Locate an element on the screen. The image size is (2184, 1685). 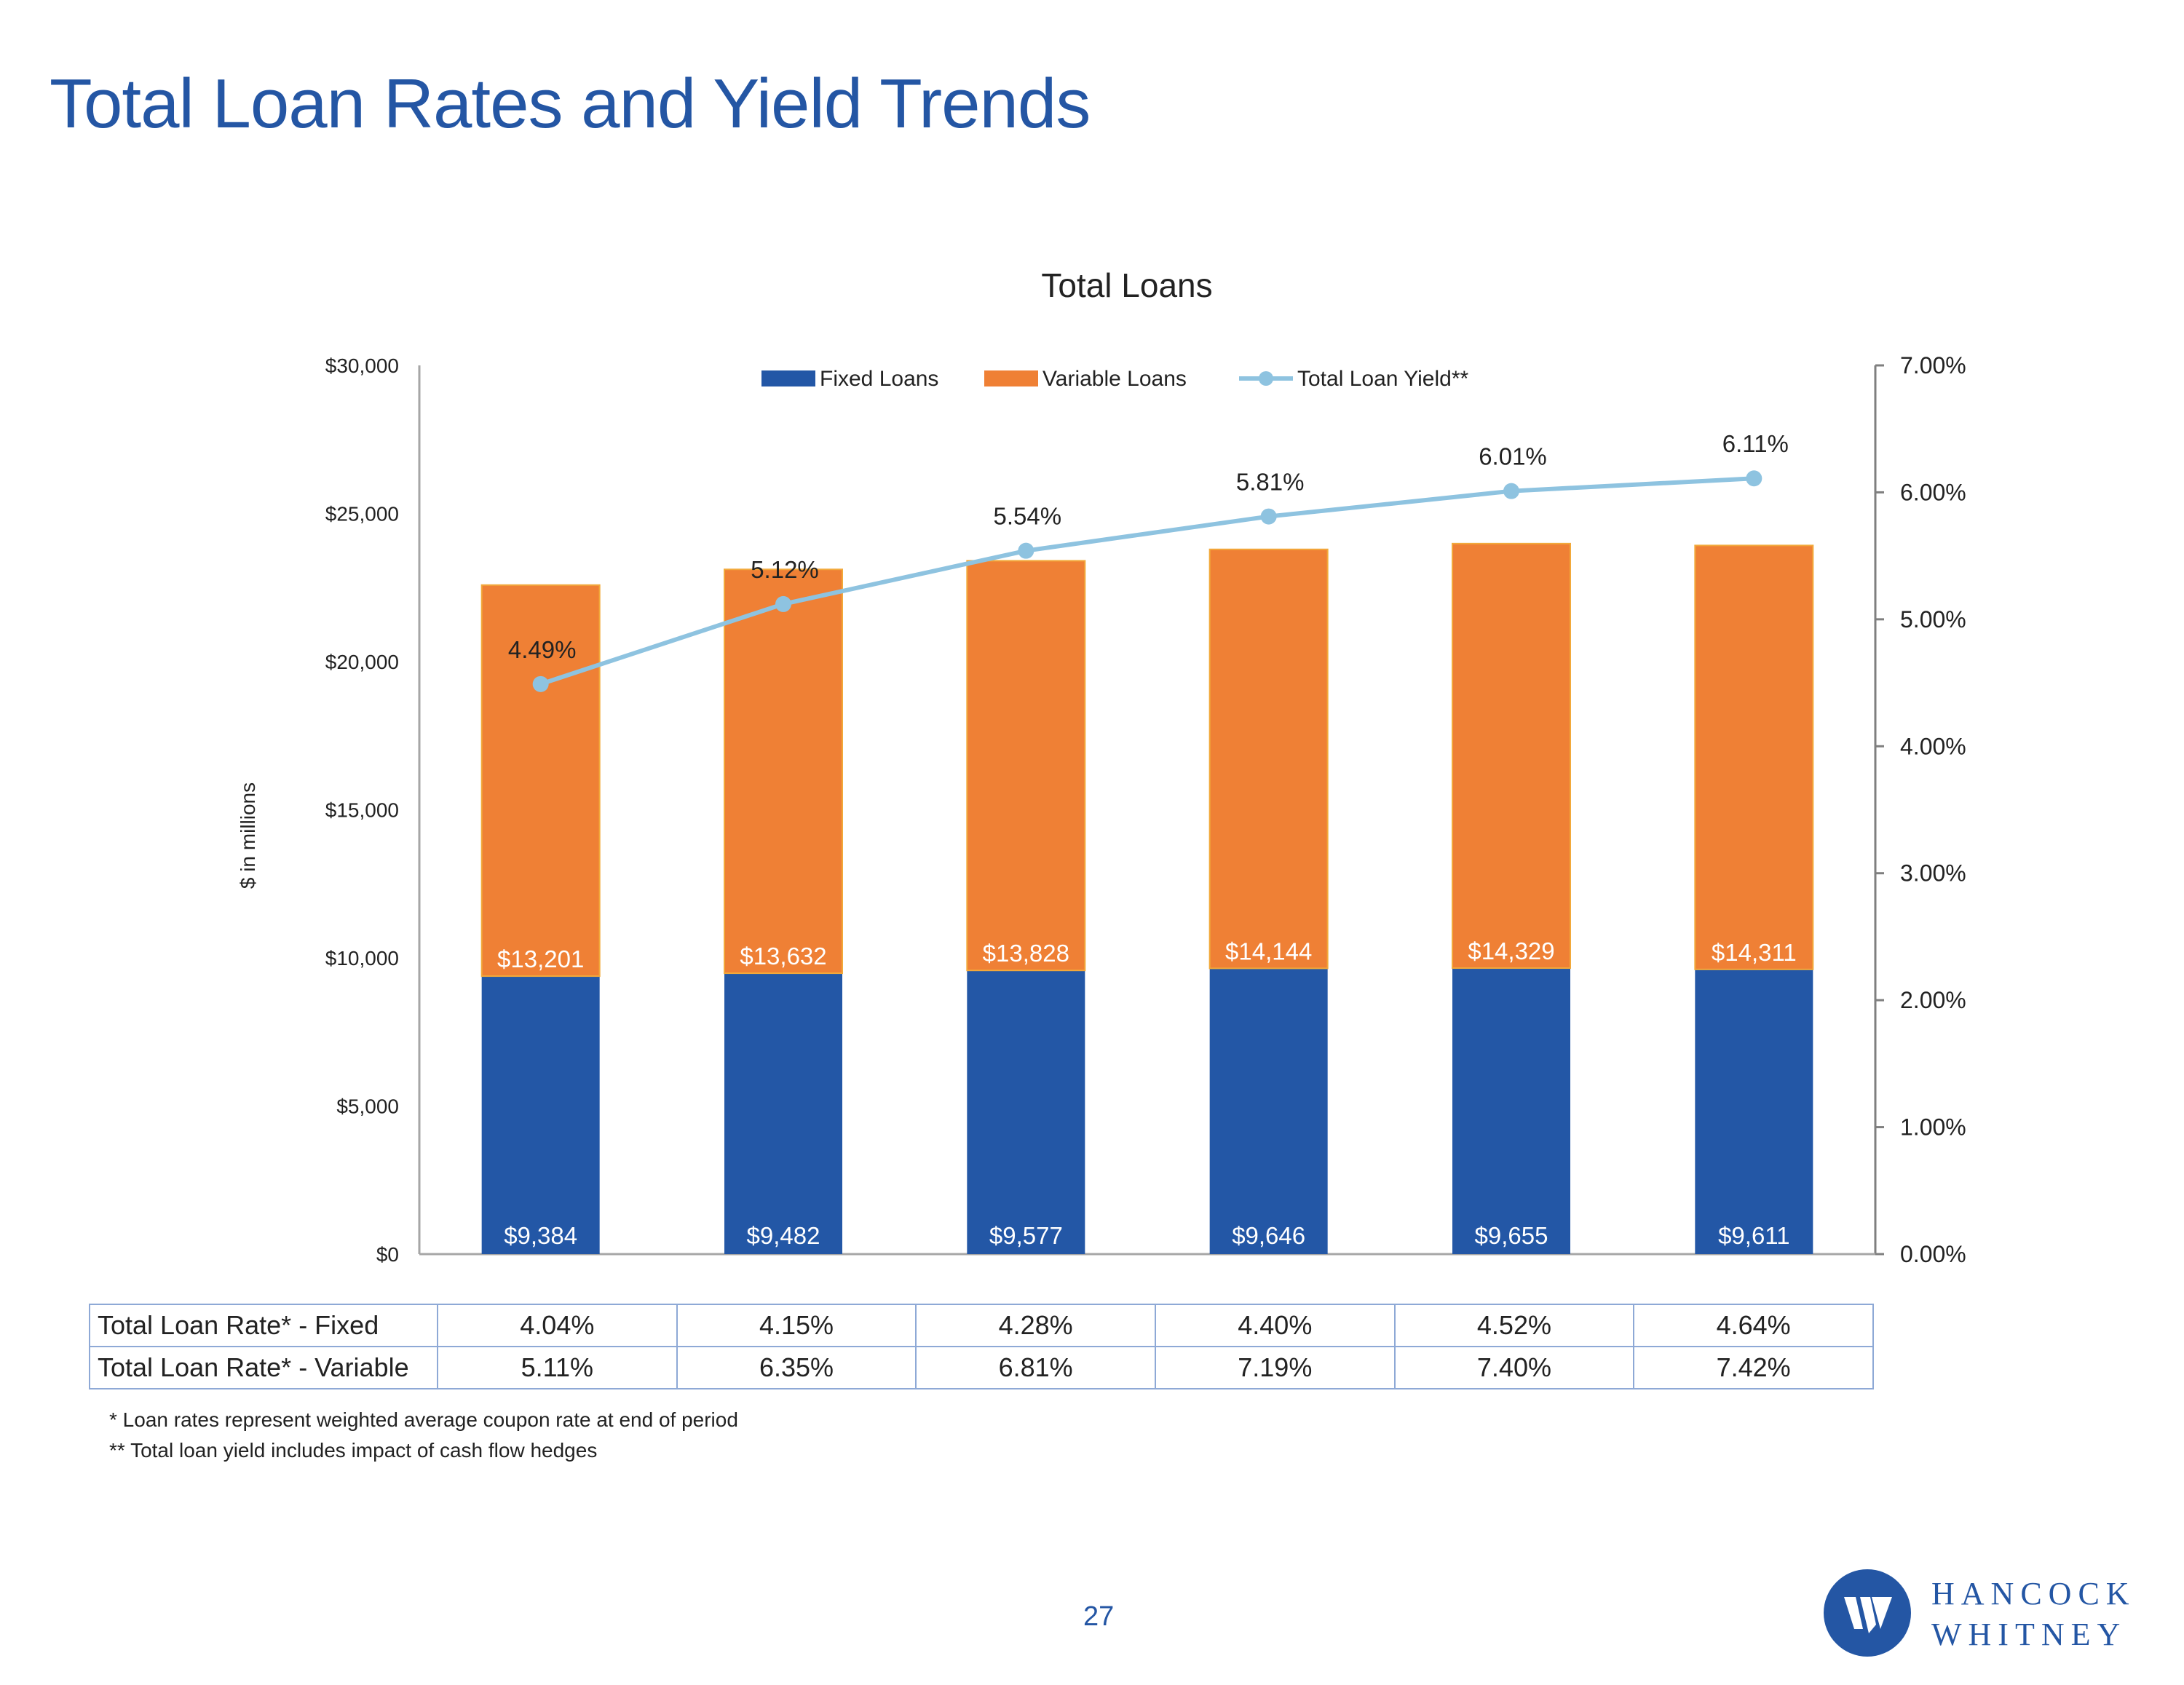
hancock-whitney-logo: HANCOCK WHITNEY is located at coordinates (1975, 1613).